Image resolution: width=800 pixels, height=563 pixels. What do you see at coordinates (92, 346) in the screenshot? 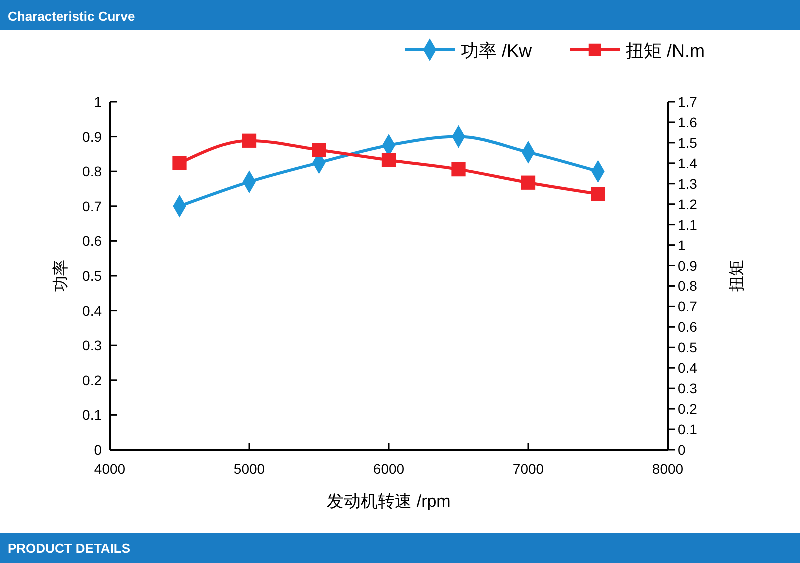
I see `y-tick-label: 0.3` at bounding box center [92, 346].